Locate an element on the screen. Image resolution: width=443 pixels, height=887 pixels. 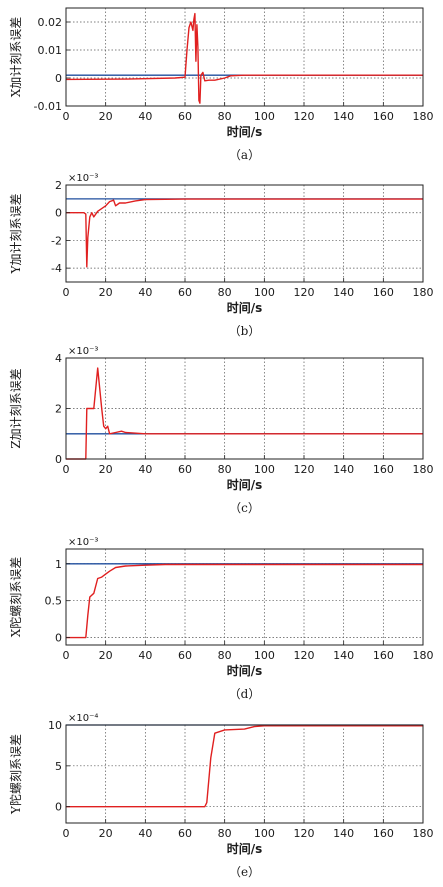
panel-caption: （e） is located at coordinates (244, 872).